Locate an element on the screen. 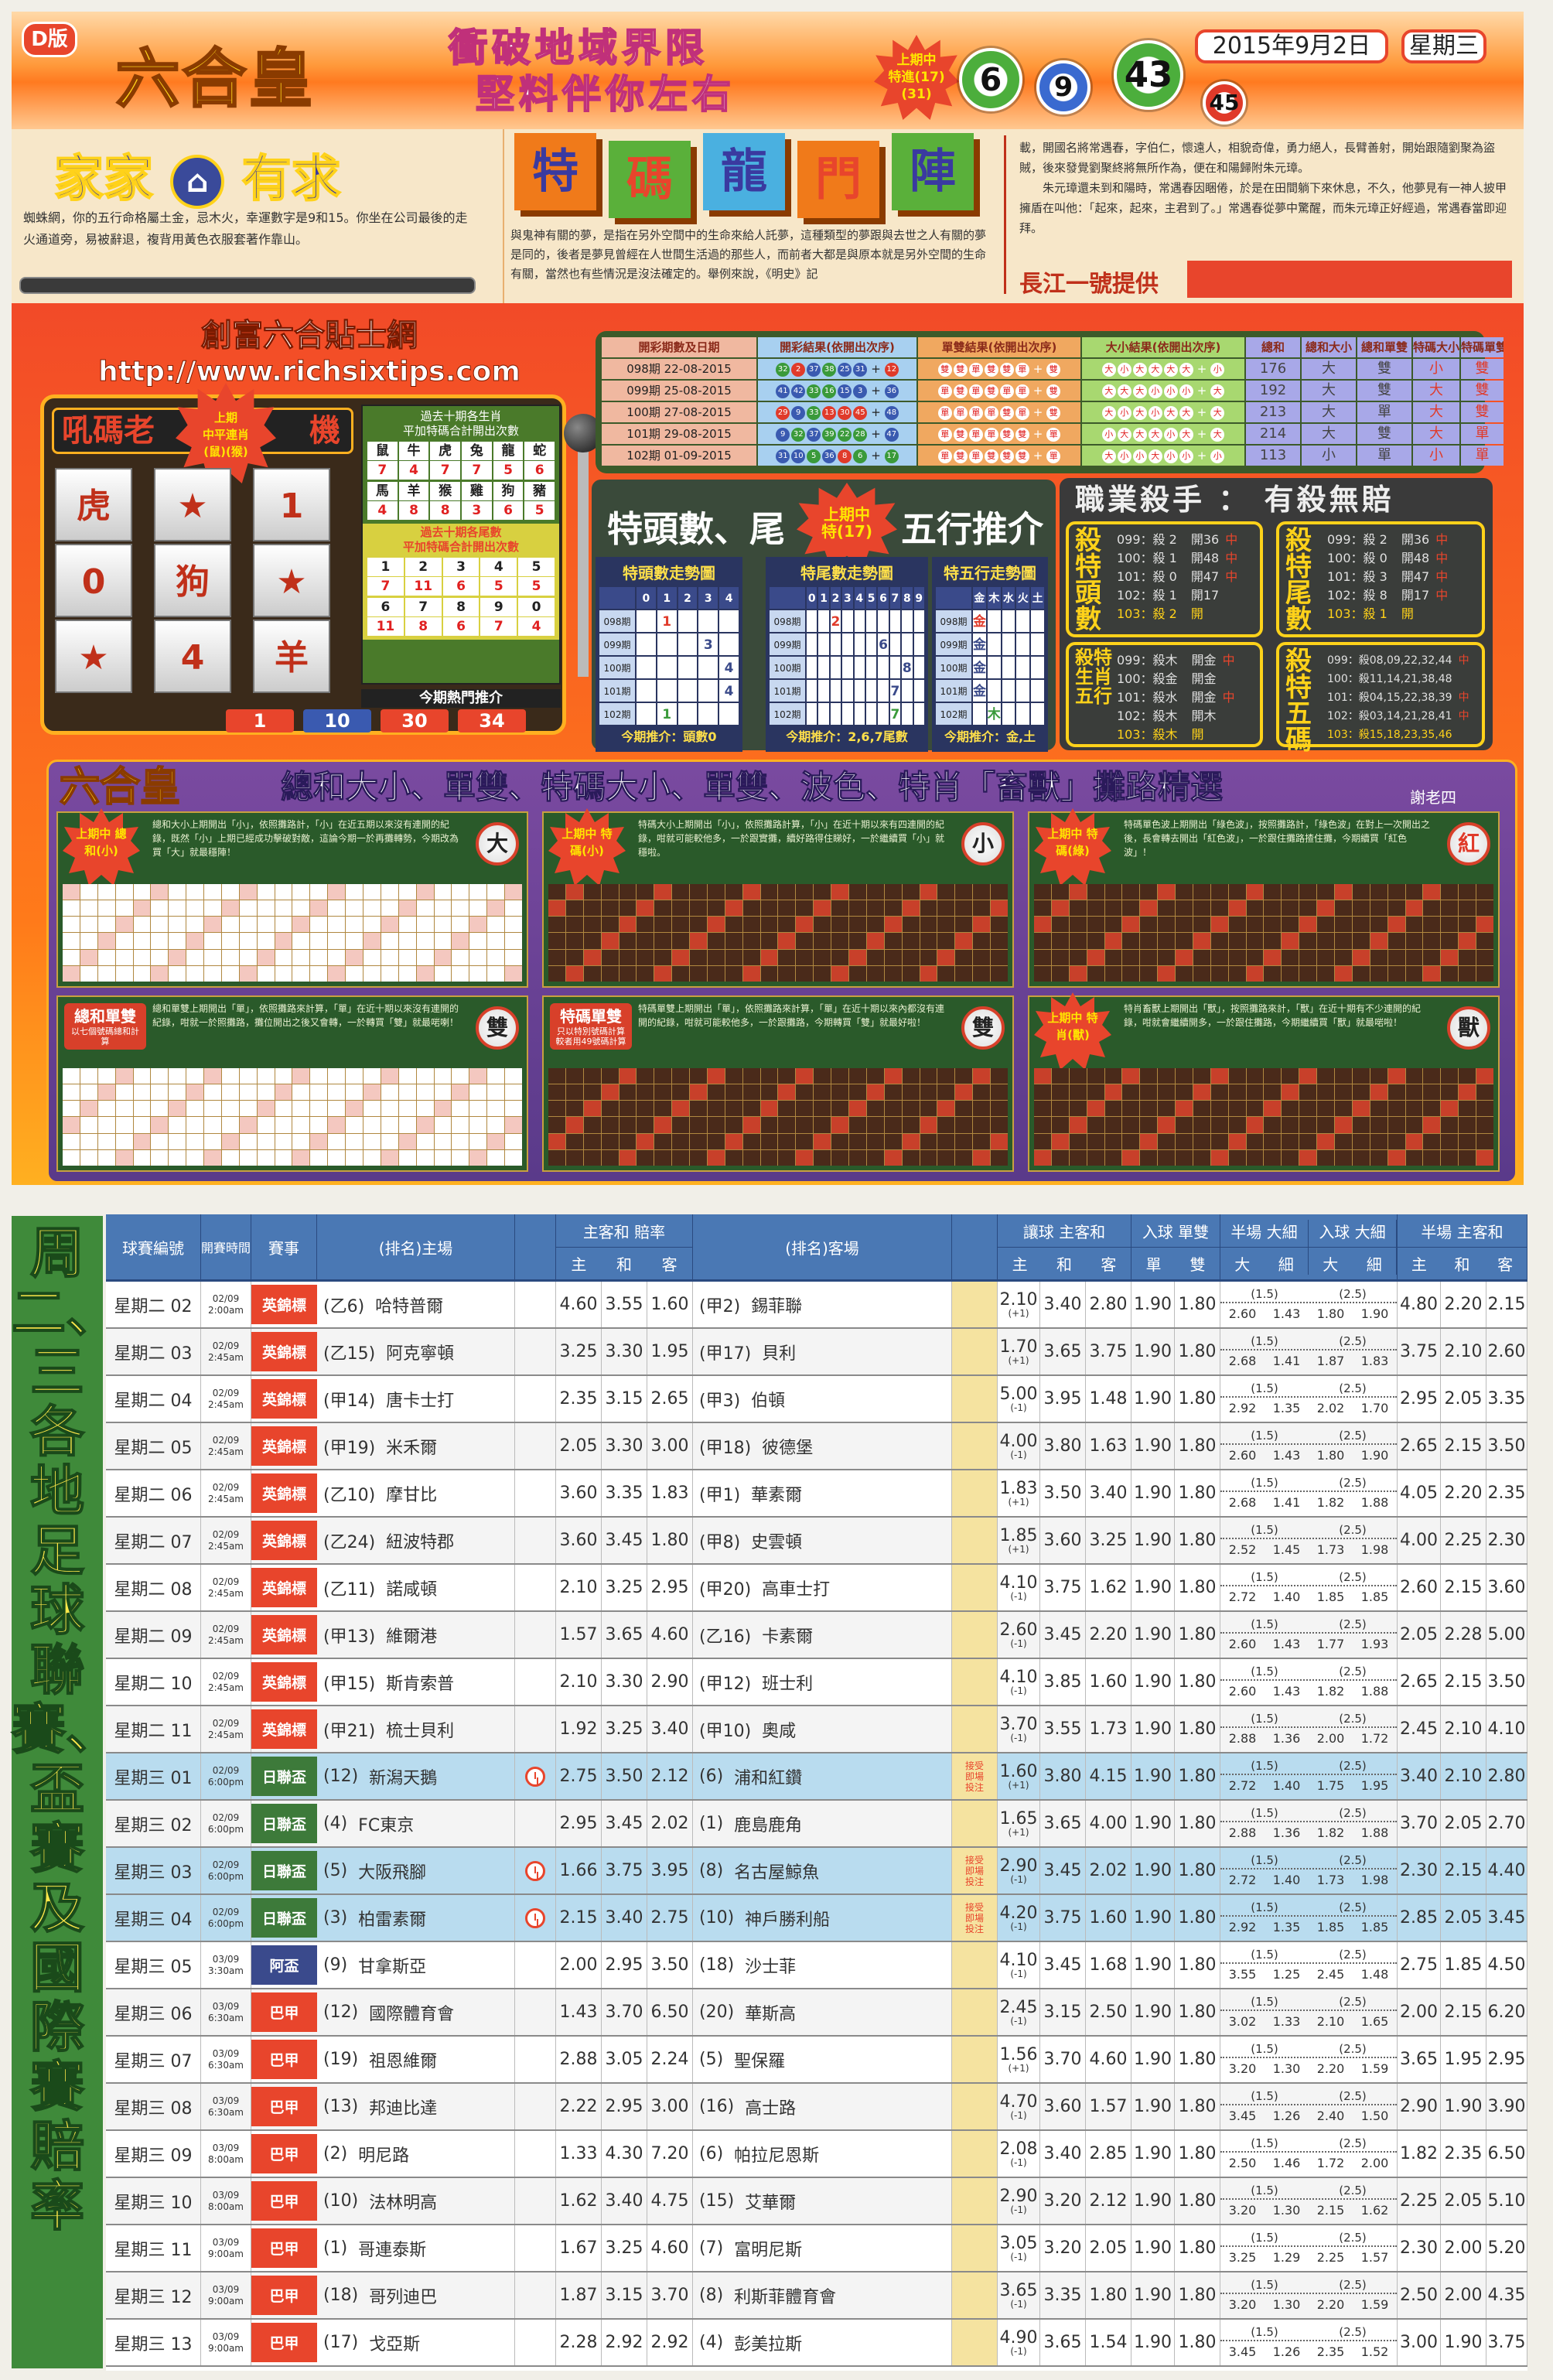  handicap-draw: 3.80 is located at coordinates (1063, 1776).